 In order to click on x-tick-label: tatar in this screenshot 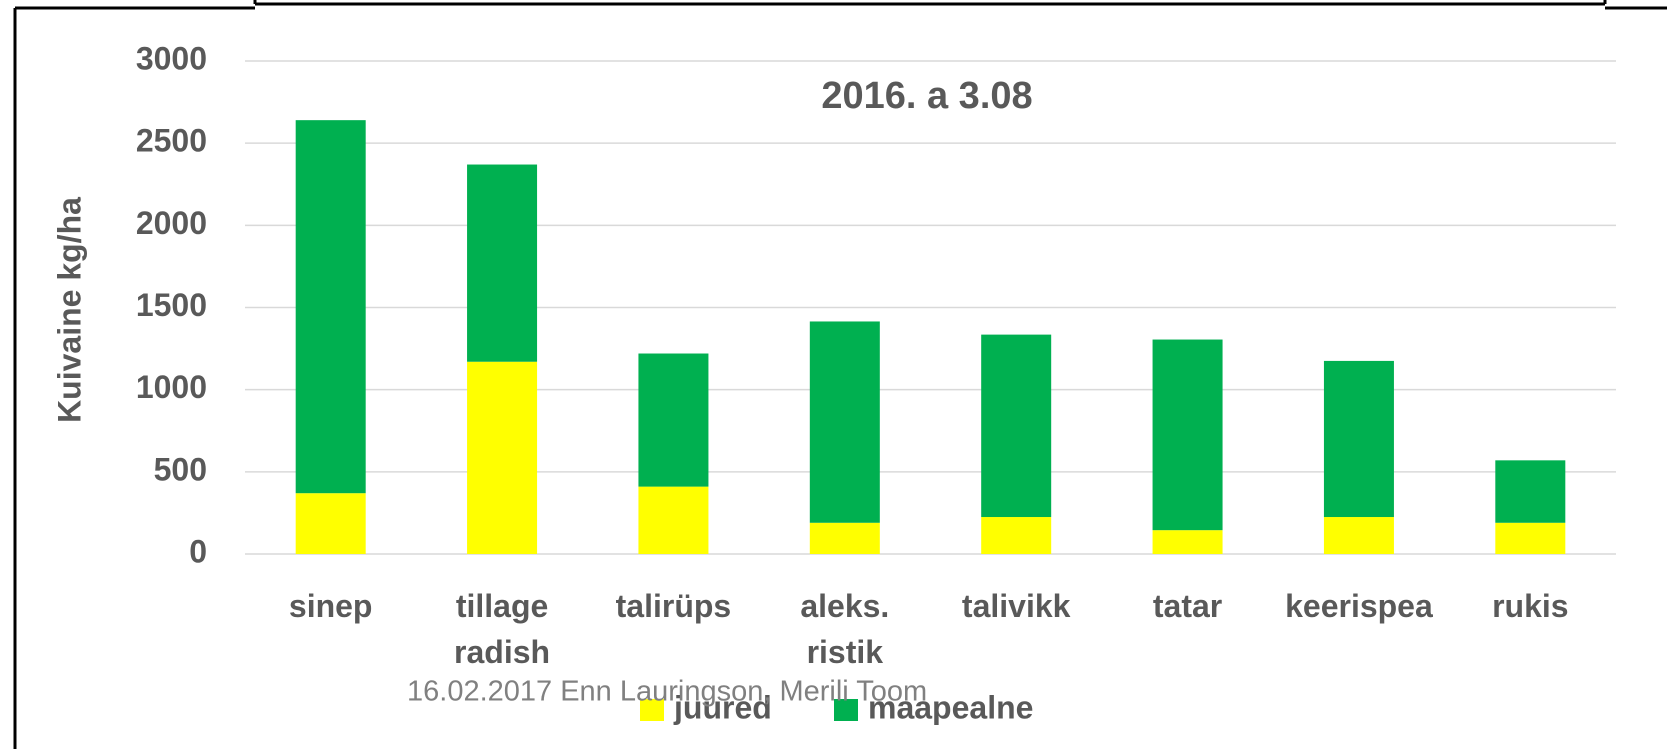, I will do `click(1187, 606)`.